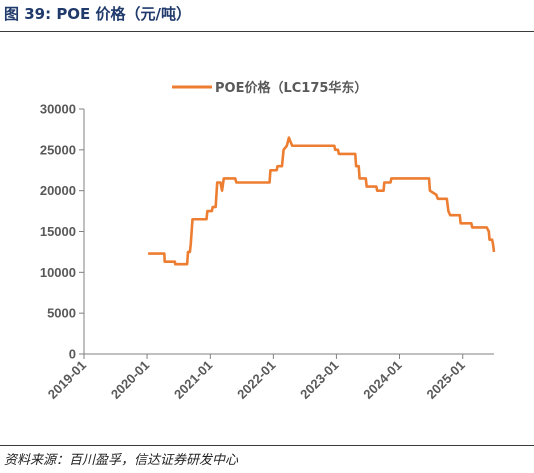 The width and height of the screenshot is (534, 473). What do you see at coordinates (72, 354) in the screenshot?
I see `y-tick-label: 0` at bounding box center [72, 354].